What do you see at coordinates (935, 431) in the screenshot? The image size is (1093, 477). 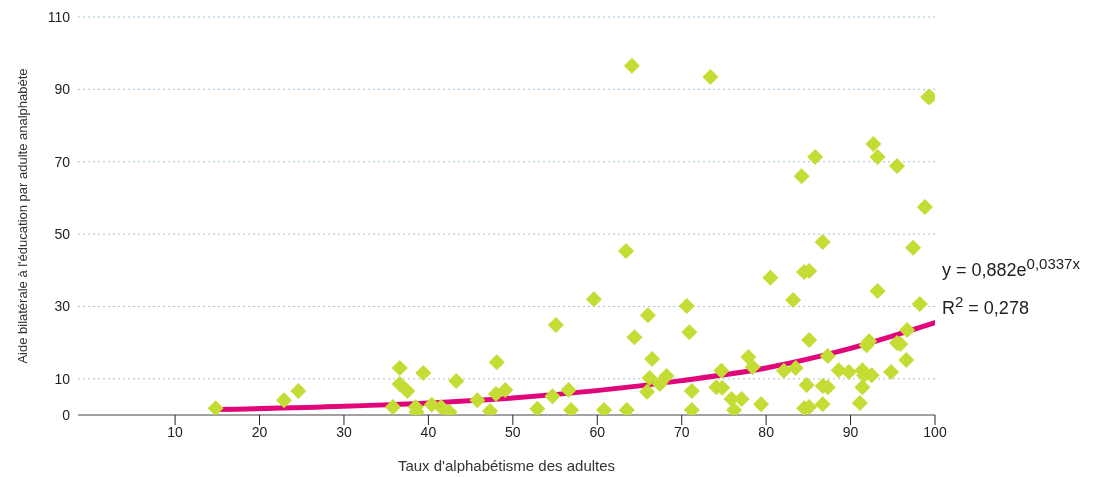 I see `x-tick-label: 100` at bounding box center [935, 431].